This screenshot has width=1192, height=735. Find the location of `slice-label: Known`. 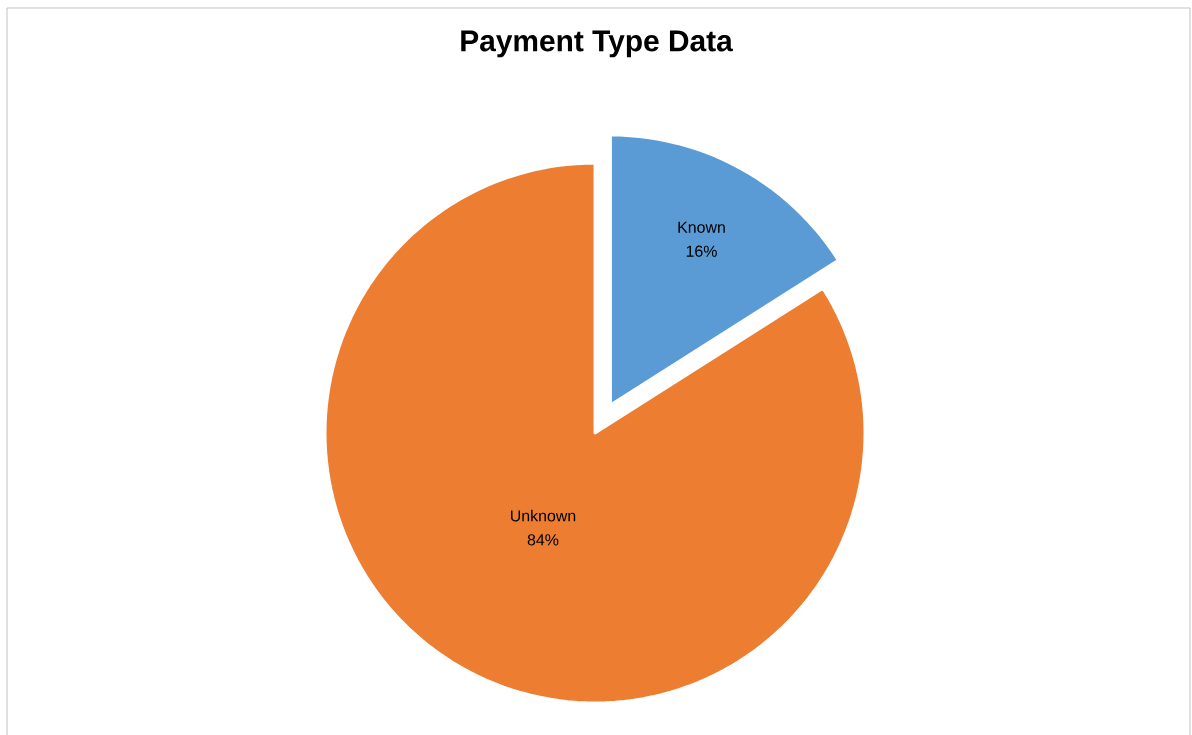

slice-label: Known is located at coordinates (701, 227).